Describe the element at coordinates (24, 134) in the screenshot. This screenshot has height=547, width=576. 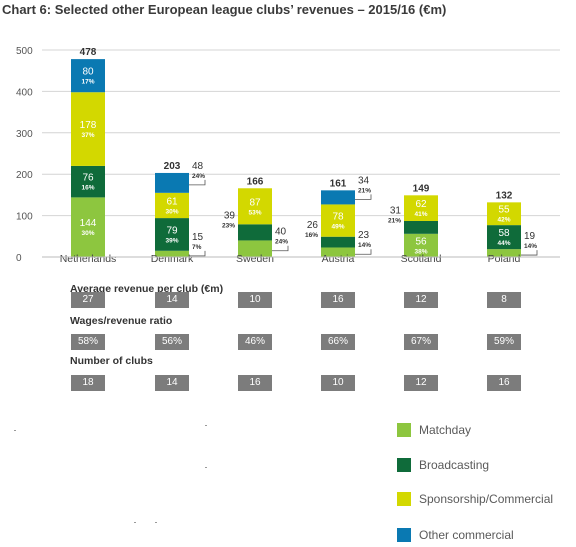
I see `y-tick-label: 300` at that location.